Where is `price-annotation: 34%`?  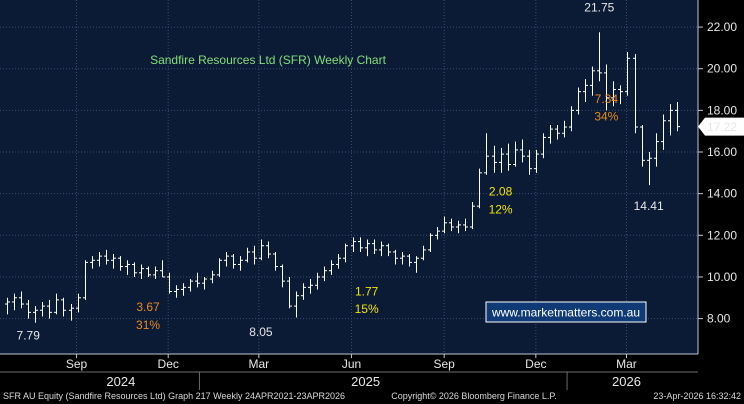
price-annotation: 34% is located at coordinates (606, 117).